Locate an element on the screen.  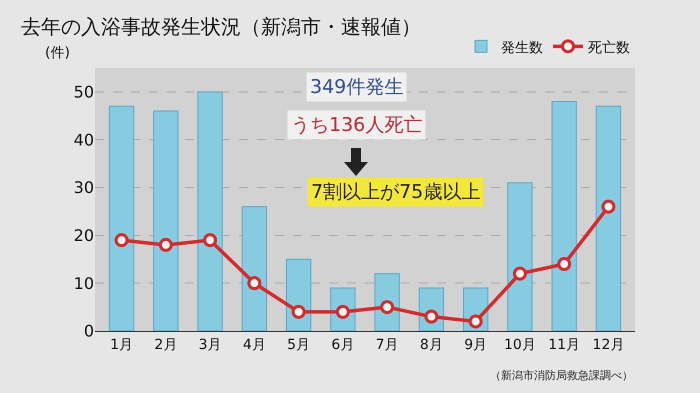
x-tick-label: 6月 is located at coordinates (342, 344).